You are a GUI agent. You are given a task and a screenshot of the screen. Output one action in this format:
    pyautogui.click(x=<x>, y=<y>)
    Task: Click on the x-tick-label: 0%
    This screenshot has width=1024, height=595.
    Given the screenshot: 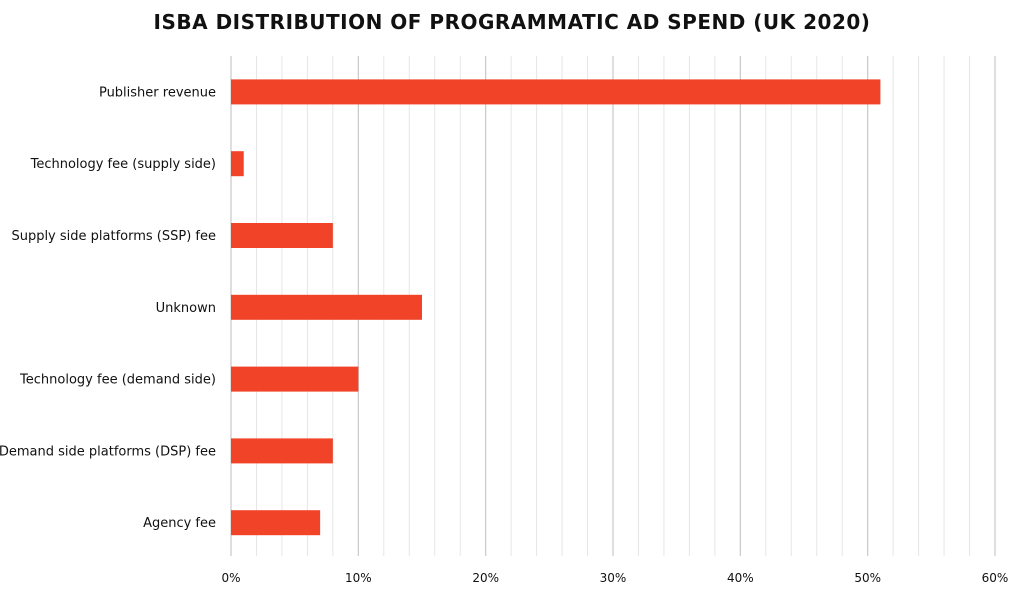 What is the action you would take?
    pyautogui.click(x=230, y=578)
    